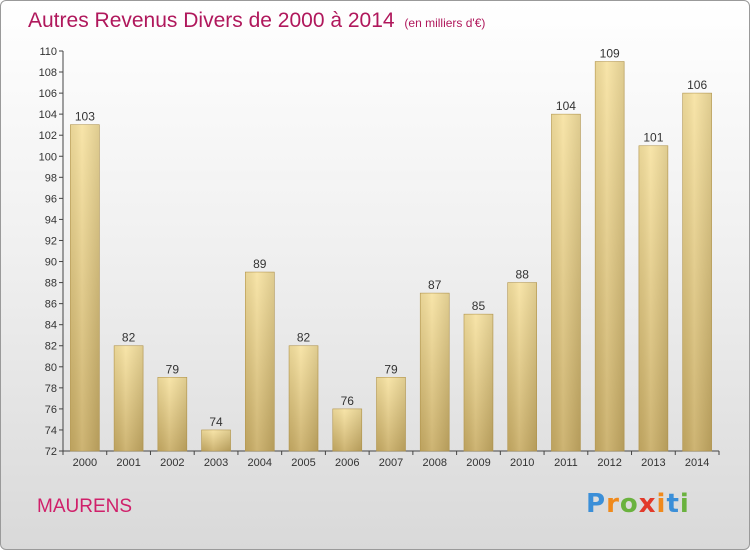 The image size is (750, 550). Describe the element at coordinates (51, 410) in the screenshot. I see `y-tick-label: 76` at that location.